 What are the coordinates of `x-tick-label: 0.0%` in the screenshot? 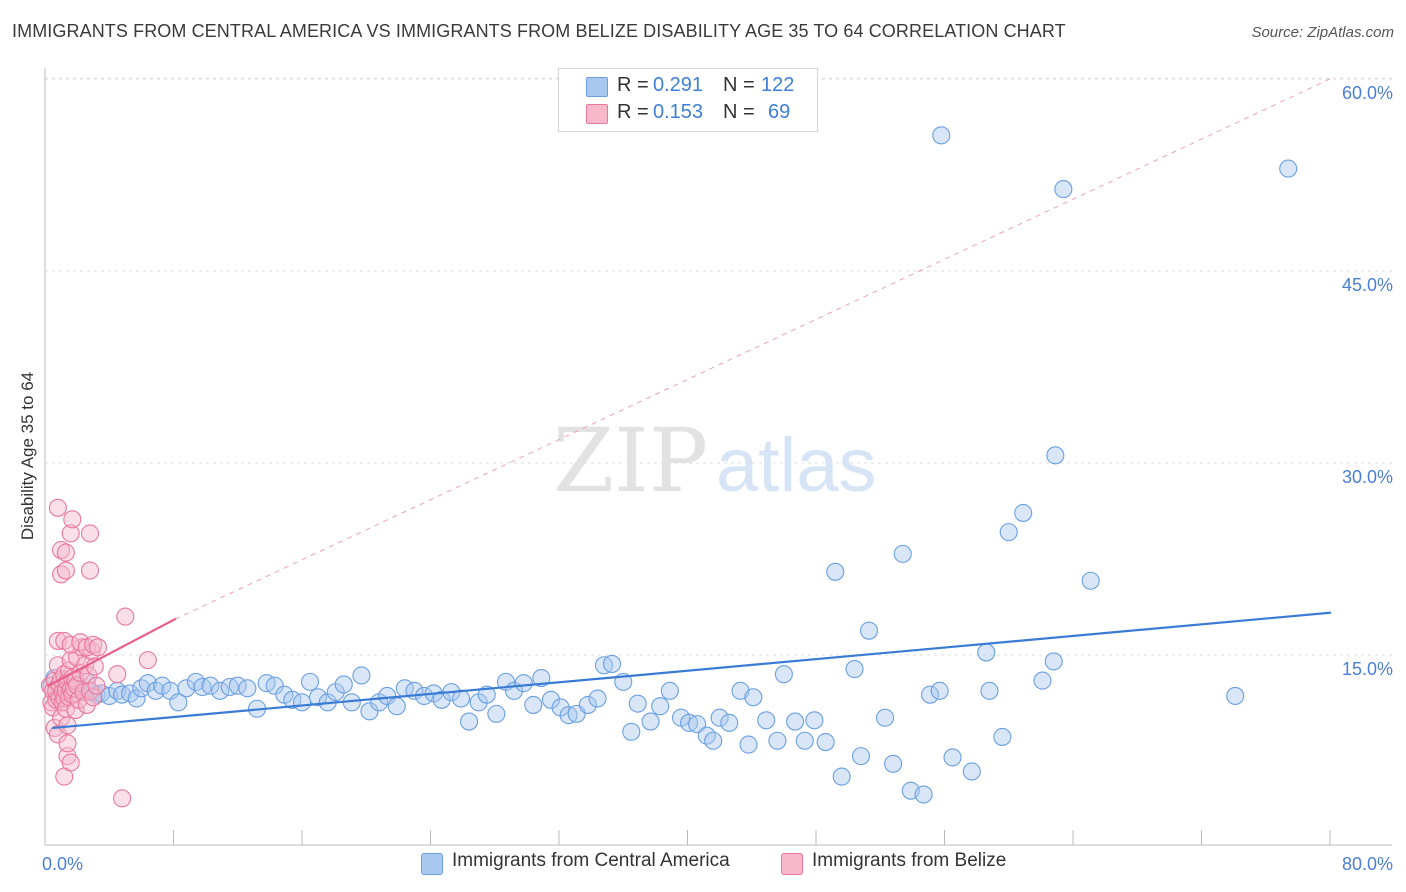 It's located at (62, 864).